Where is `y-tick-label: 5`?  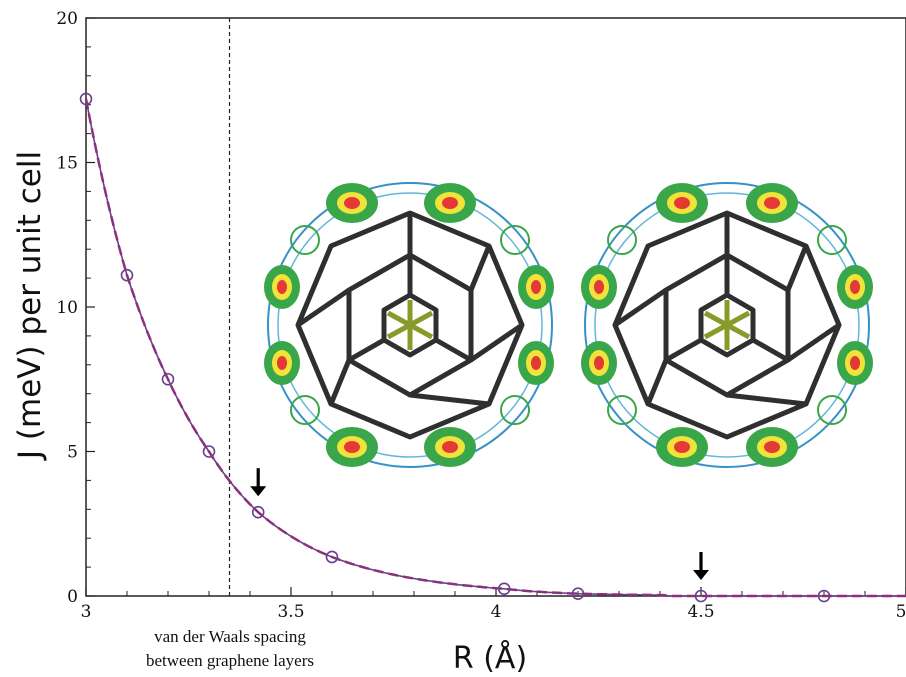 y-tick-label: 5 is located at coordinates (72, 453).